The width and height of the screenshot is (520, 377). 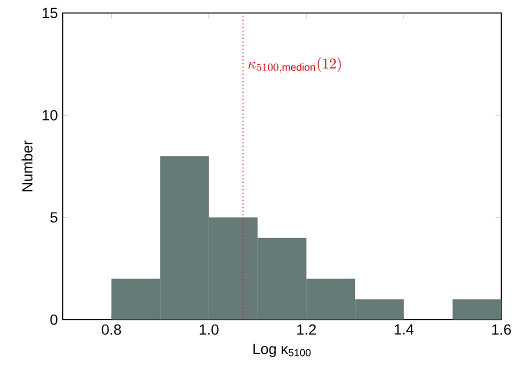 What do you see at coordinates (501, 329) in the screenshot?
I see `x-tick-label: 1.6` at bounding box center [501, 329].